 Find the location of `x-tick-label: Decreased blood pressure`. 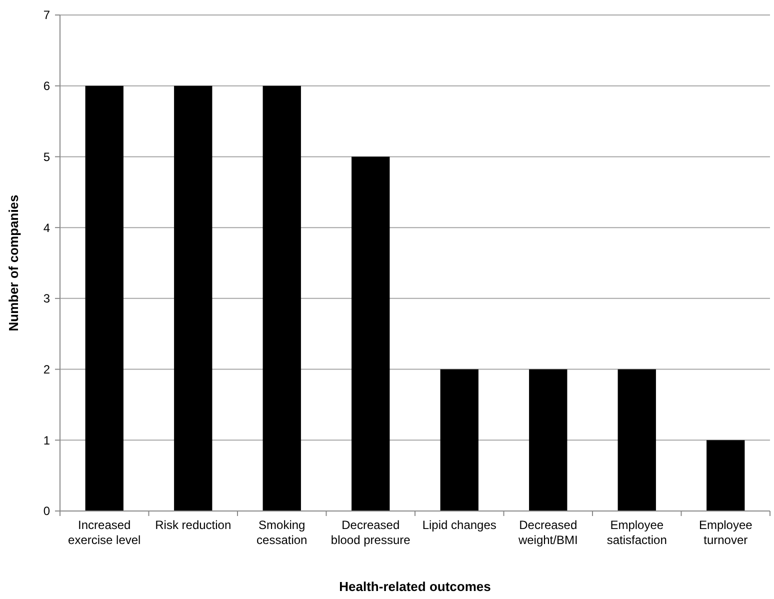

x-tick-label: Decreased blood pressure is located at coordinates (370, 532).